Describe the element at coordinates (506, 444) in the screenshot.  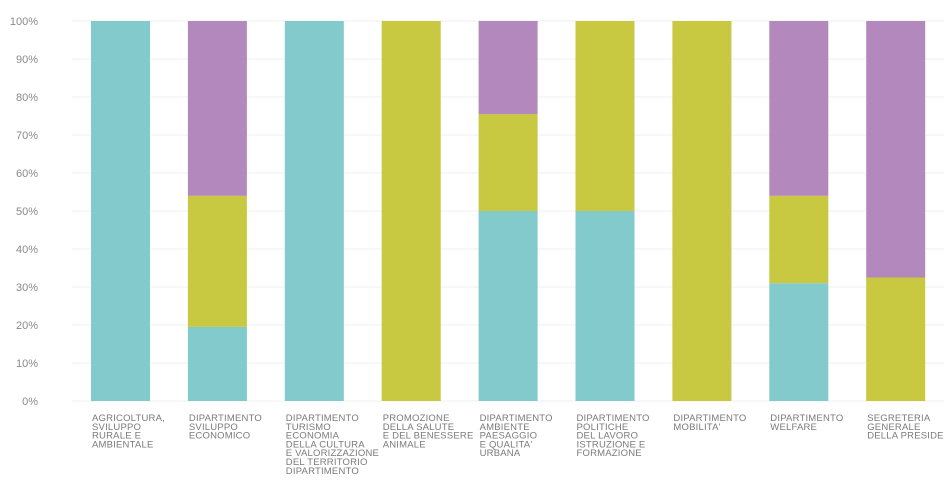
I see `category-label: E QUALITA'` at that location.